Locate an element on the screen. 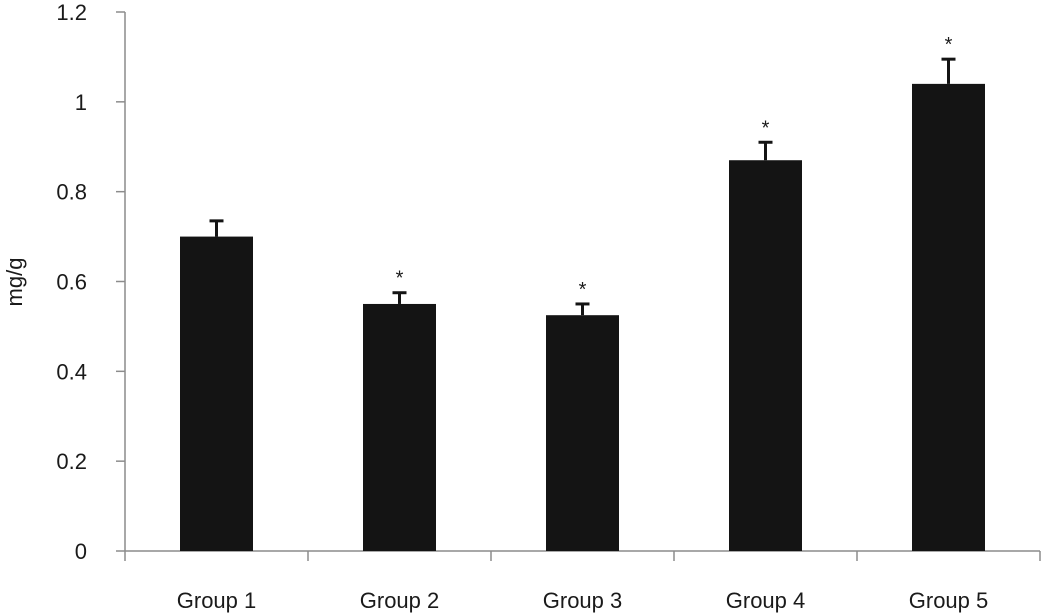  x-tick-label: Group 4 is located at coordinates (766, 600).